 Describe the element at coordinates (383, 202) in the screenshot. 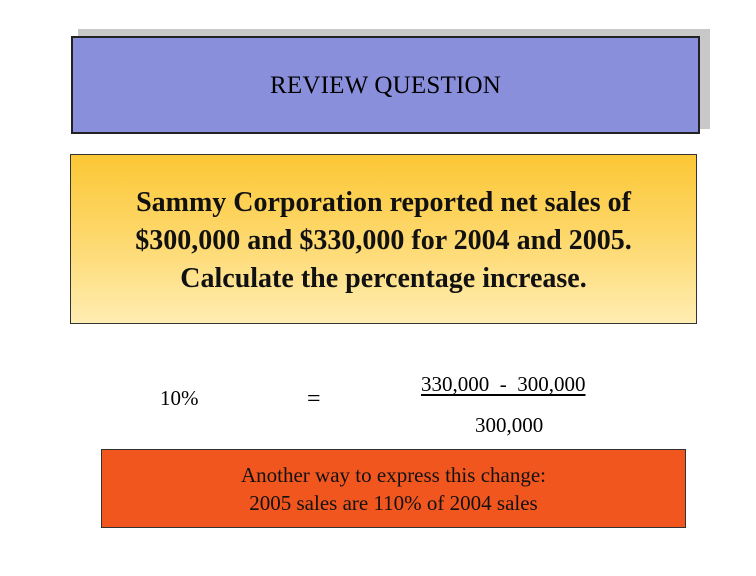

I see `question-line-1: Sammy Corporation reported net sales of` at that location.